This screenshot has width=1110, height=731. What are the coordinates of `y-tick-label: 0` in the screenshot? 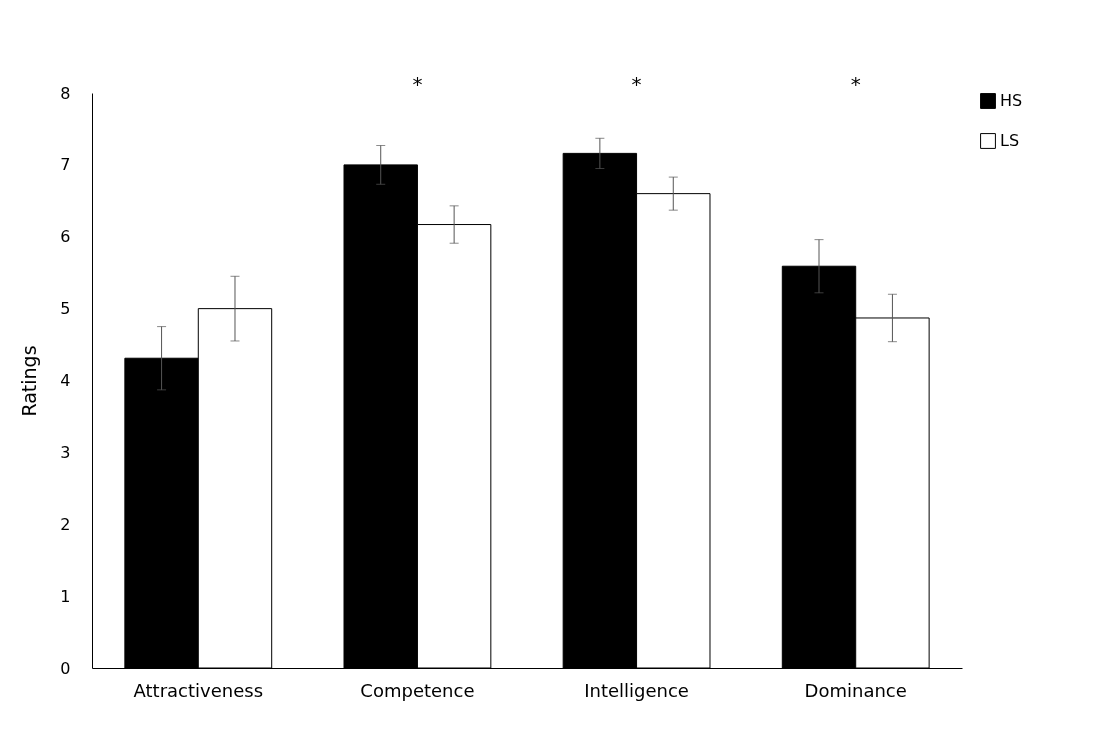 It's located at (65, 668).